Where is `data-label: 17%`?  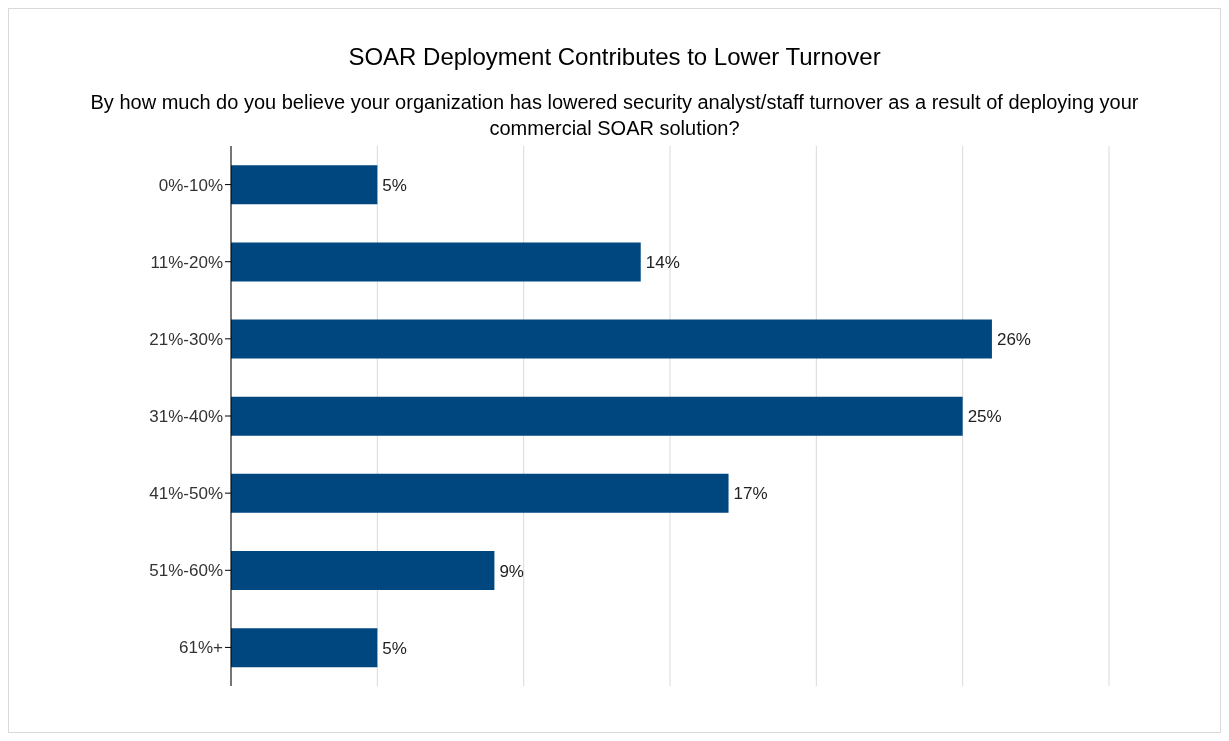 data-label: 17% is located at coordinates (750, 494).